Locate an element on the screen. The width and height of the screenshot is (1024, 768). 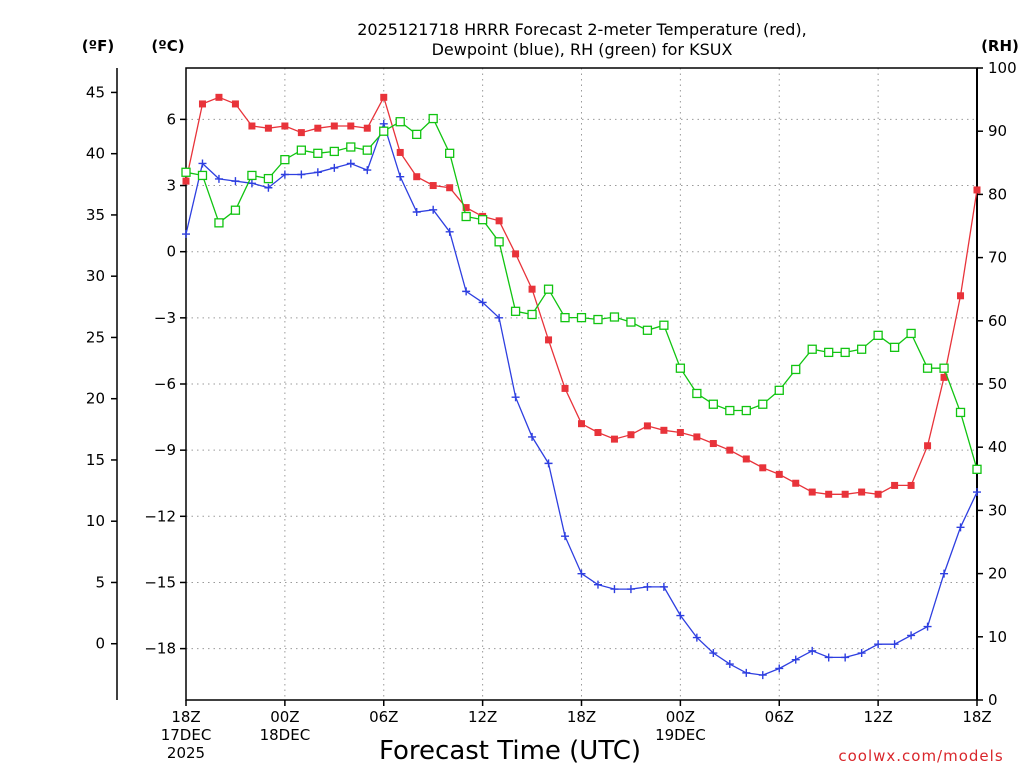
x-tick-label: 19DEC is located at coordinates (680, 735).